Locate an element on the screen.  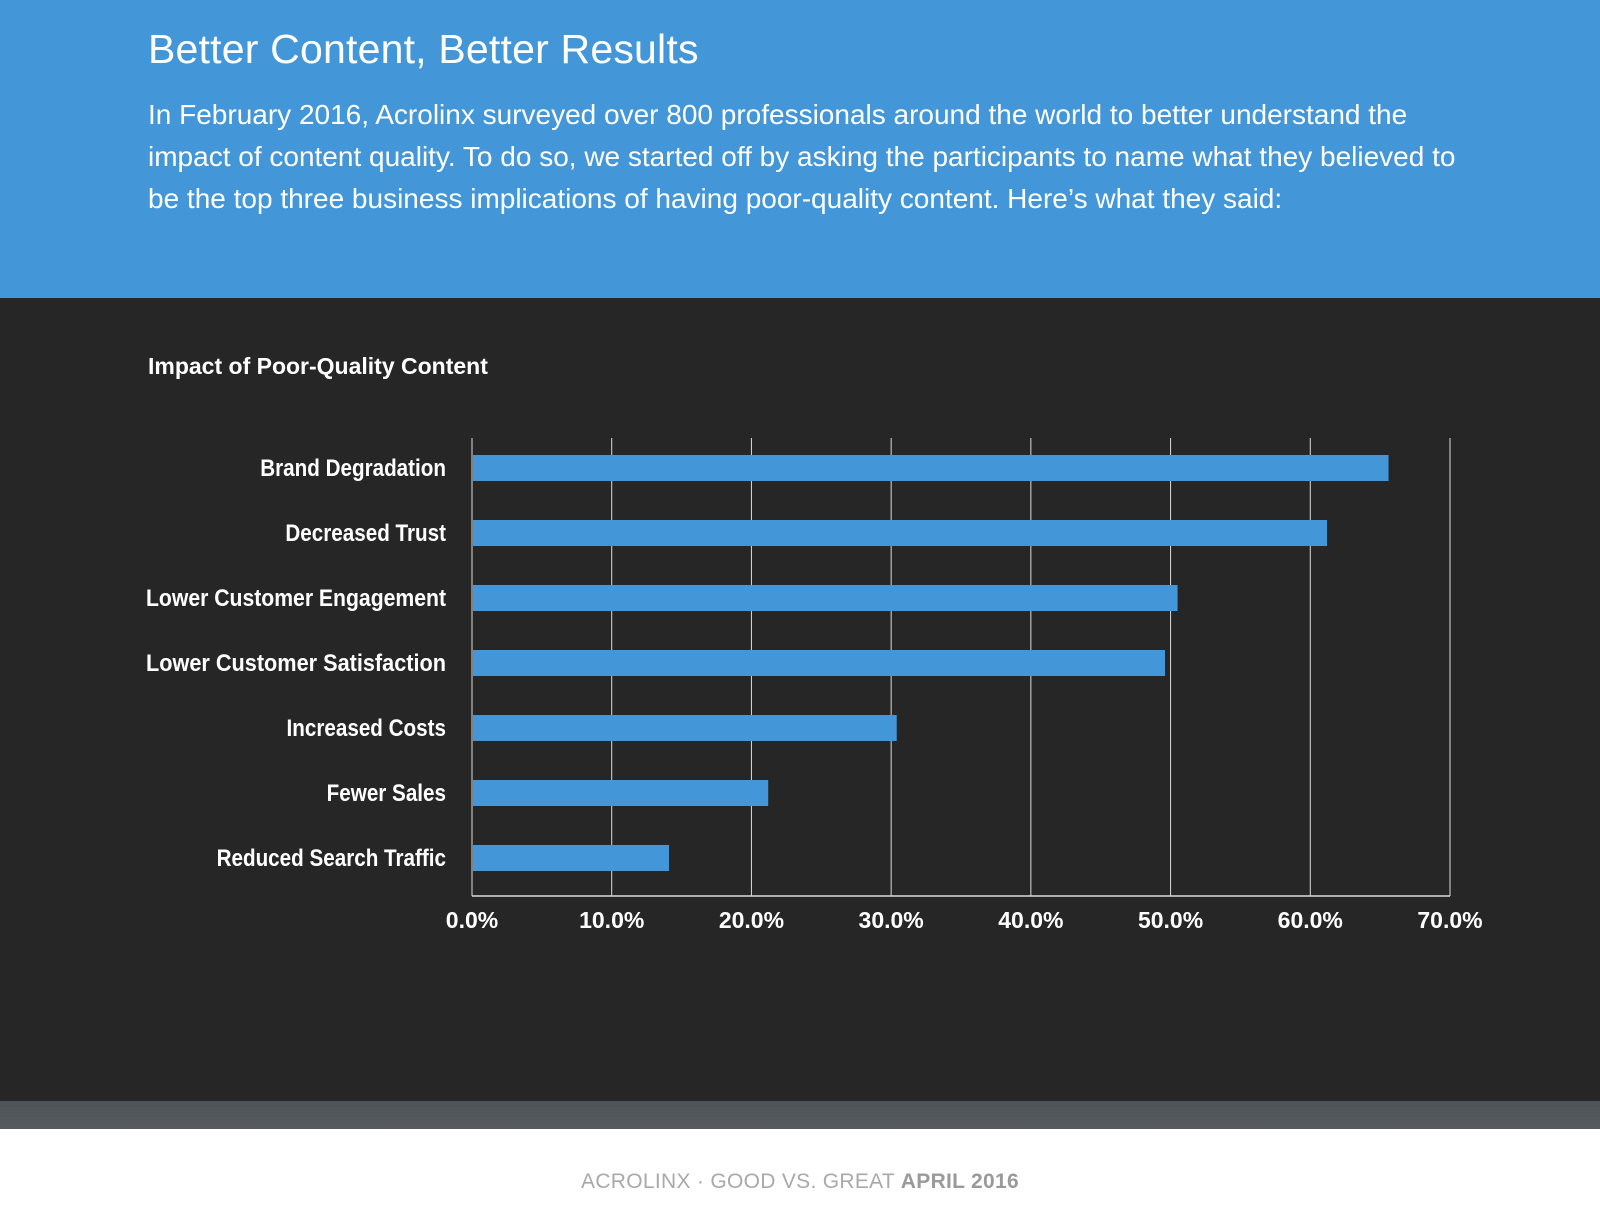
footer-brand: ACROLINX · GOOD VS. GREAT is located at coordinates (738, 1181).